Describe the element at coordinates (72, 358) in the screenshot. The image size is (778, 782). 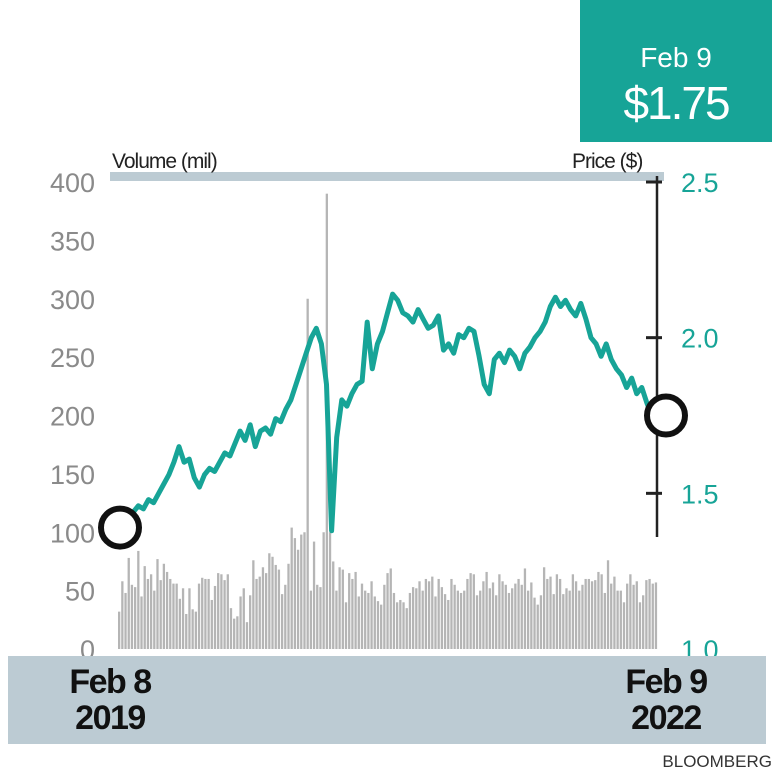
I see `volume-tick-label: 250` at that location.